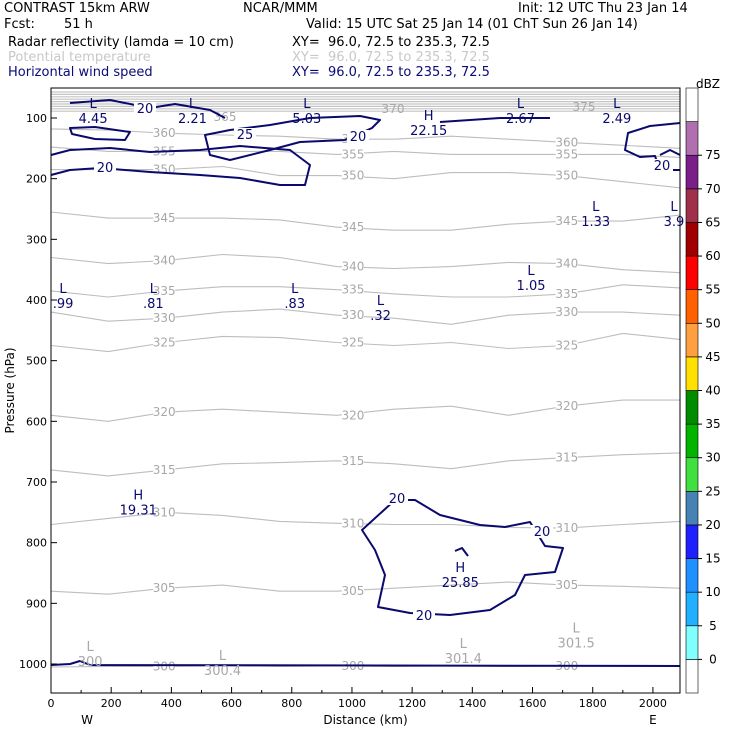 The height and width of the screenshot is (740, 740). I want to click on theta-label: 360, so click(566, 142).